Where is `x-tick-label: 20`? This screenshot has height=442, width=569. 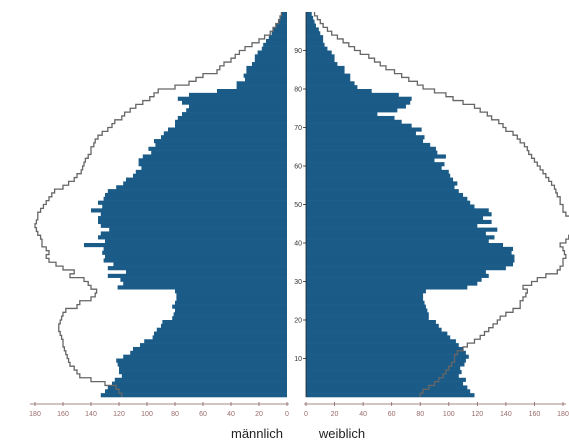 x-tick-label: 20 is located at coordinates (335, 414).